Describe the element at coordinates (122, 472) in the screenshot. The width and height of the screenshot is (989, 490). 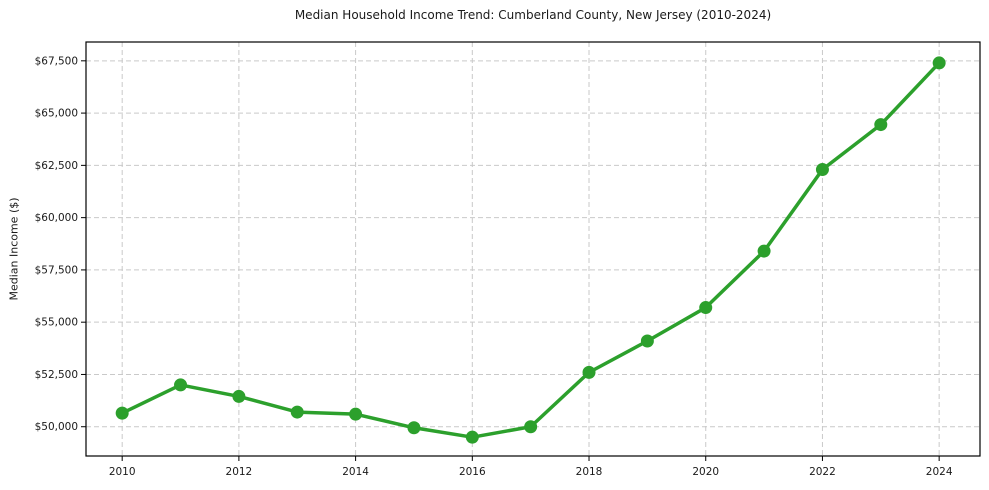
I see `x-tick-label: 2010` at that location.